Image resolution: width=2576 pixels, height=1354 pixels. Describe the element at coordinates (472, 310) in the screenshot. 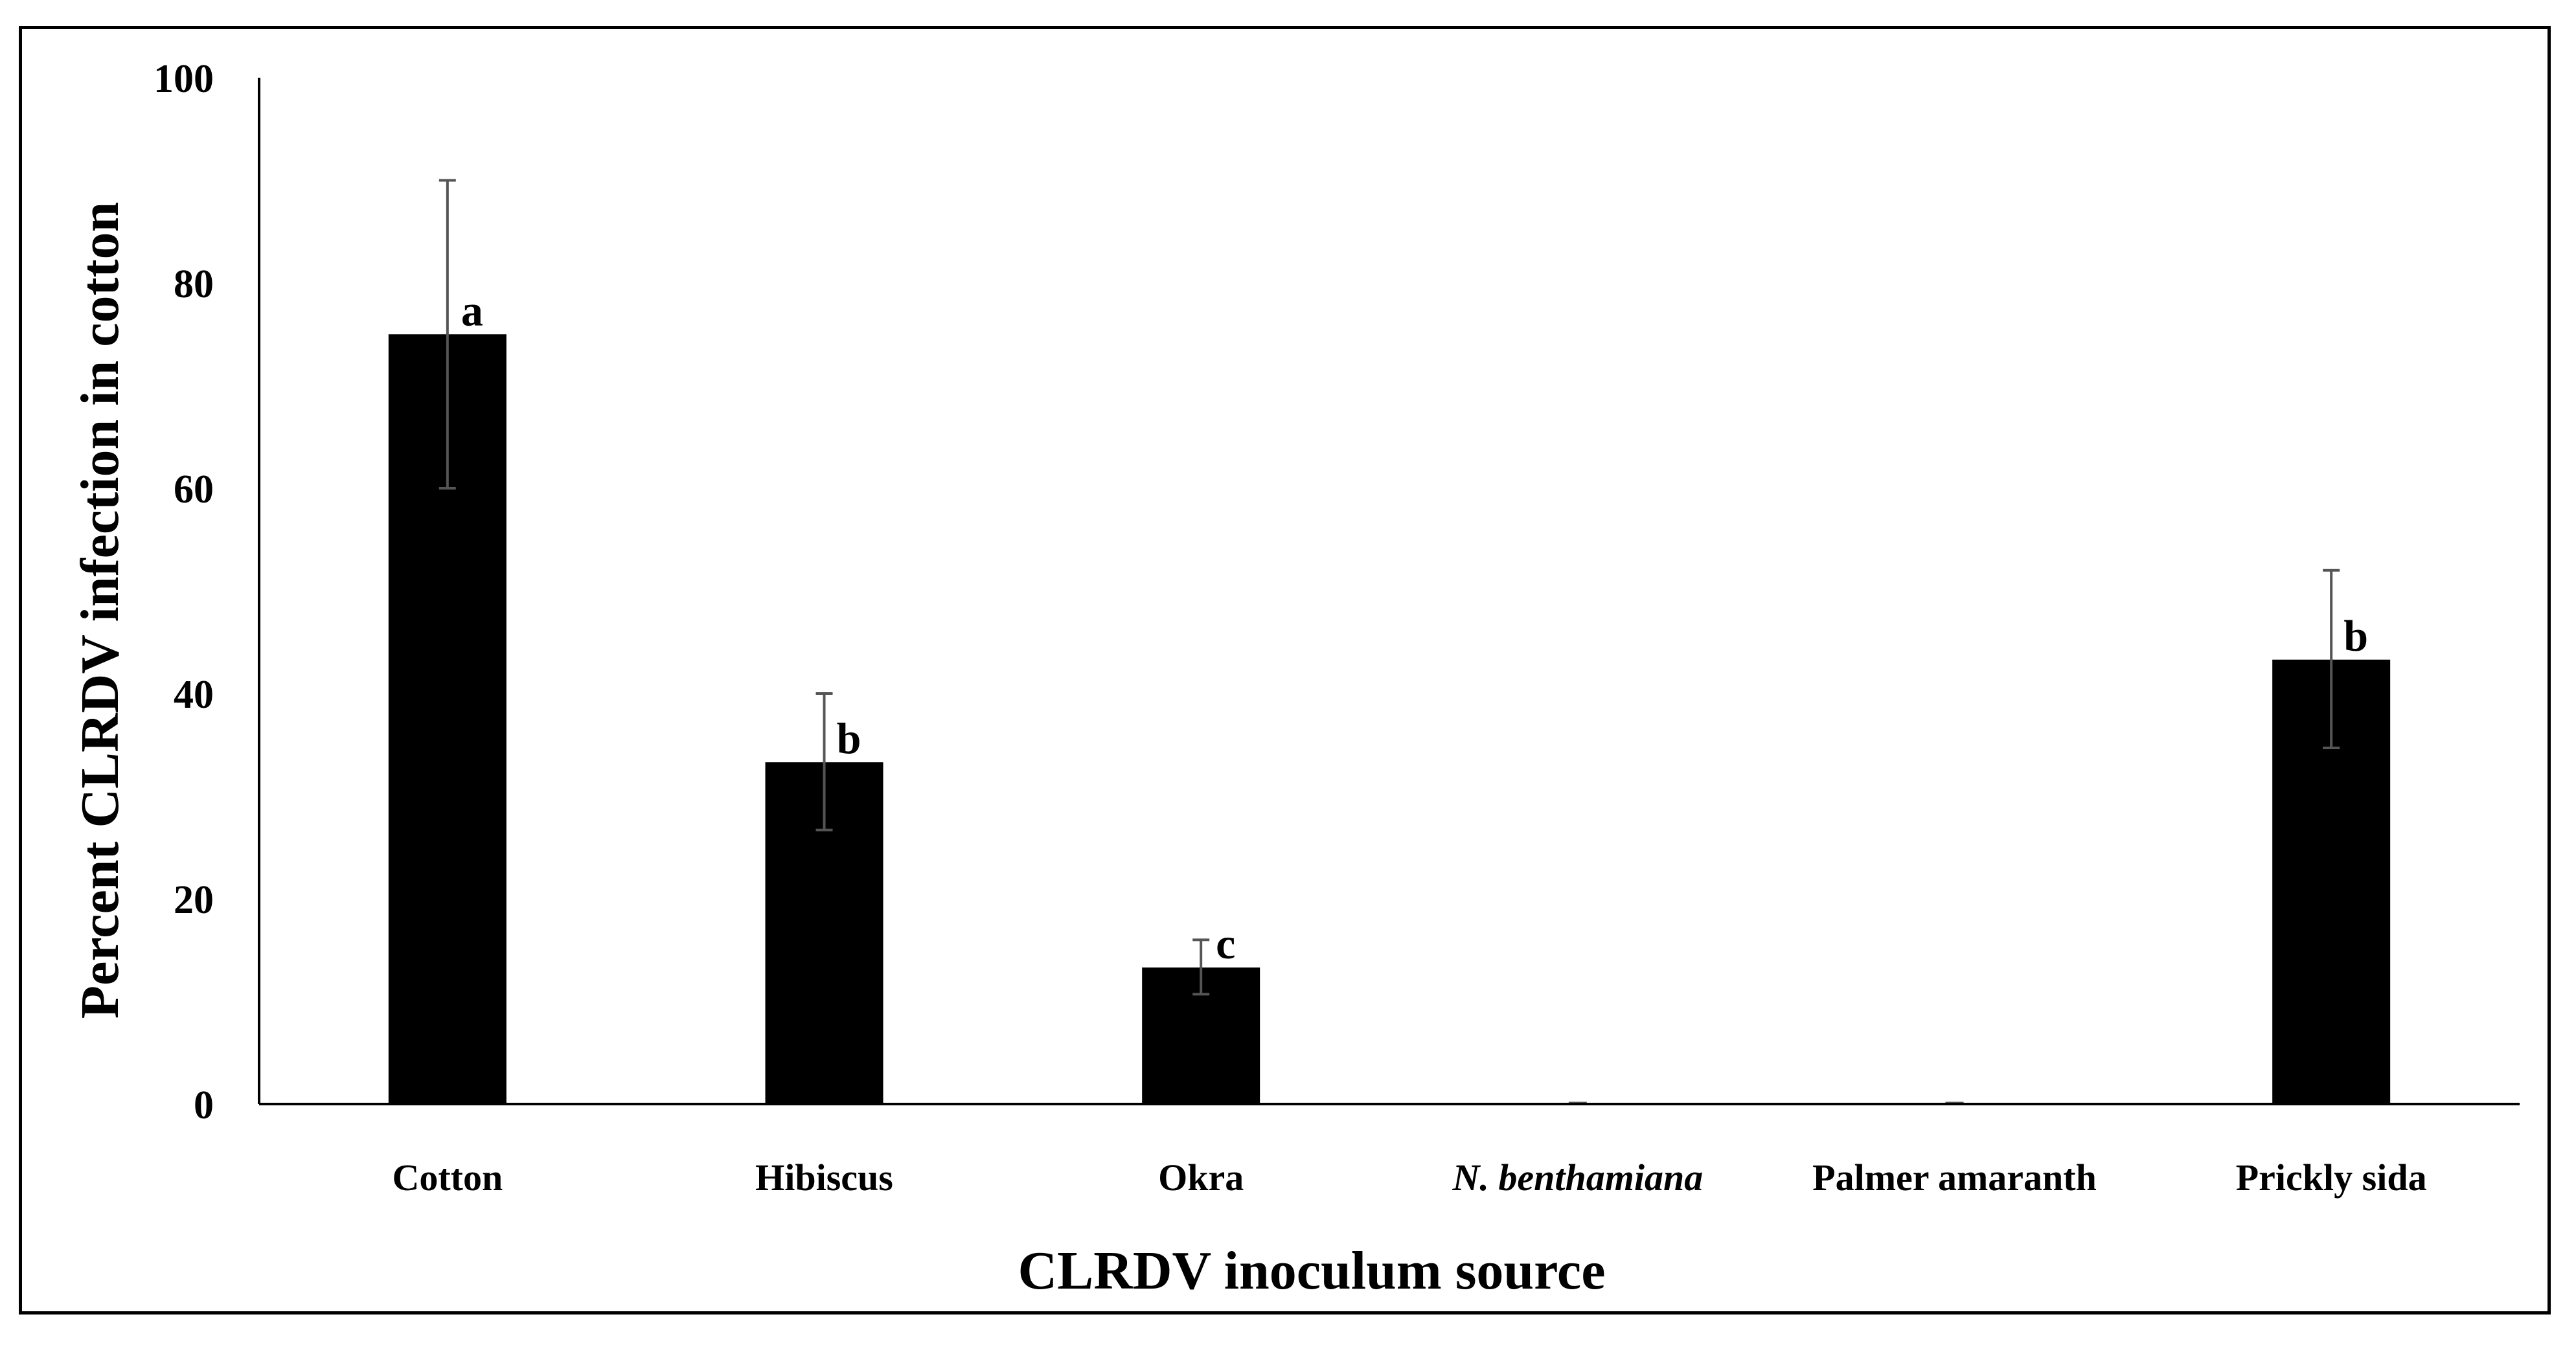

I see `significance-letter: a` at that location.